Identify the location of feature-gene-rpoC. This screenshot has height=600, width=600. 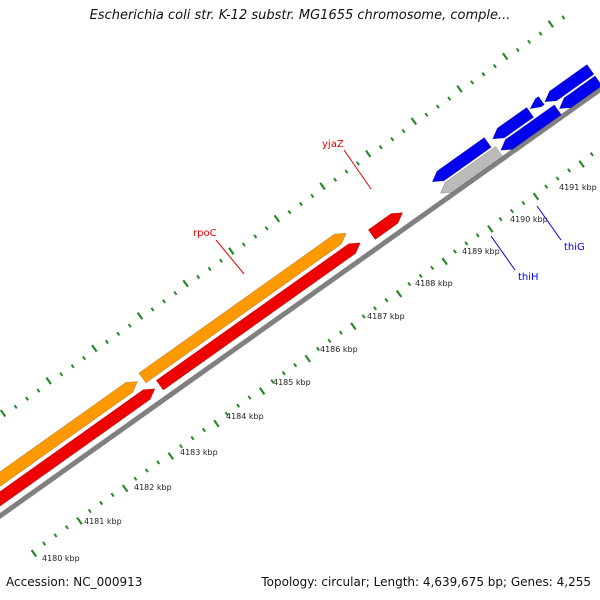
(242, 308).